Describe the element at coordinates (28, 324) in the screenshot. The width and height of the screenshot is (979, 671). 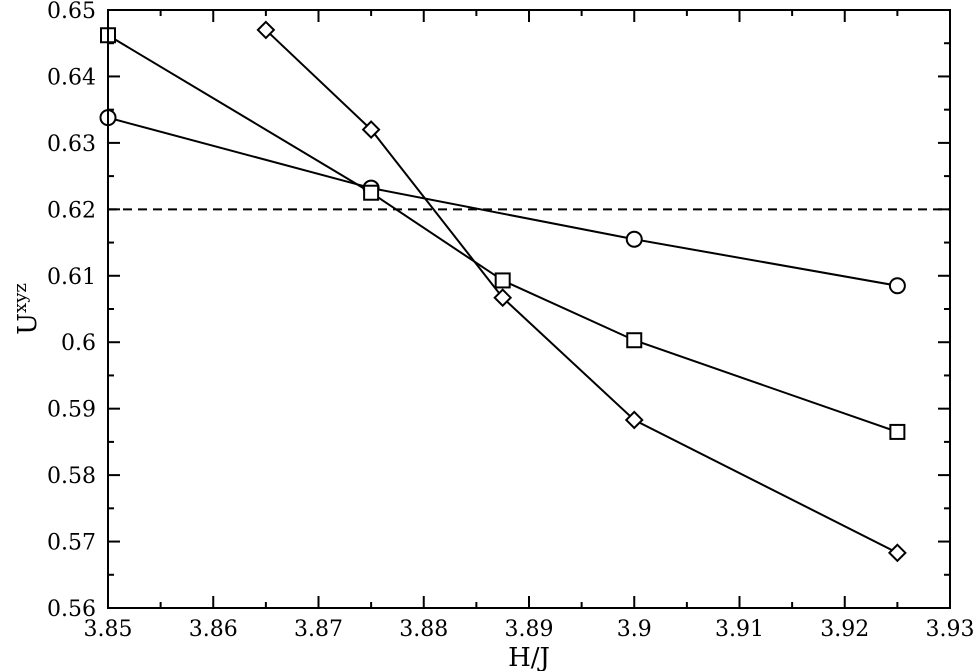
I see `y-axis-title-base: U` at that location.